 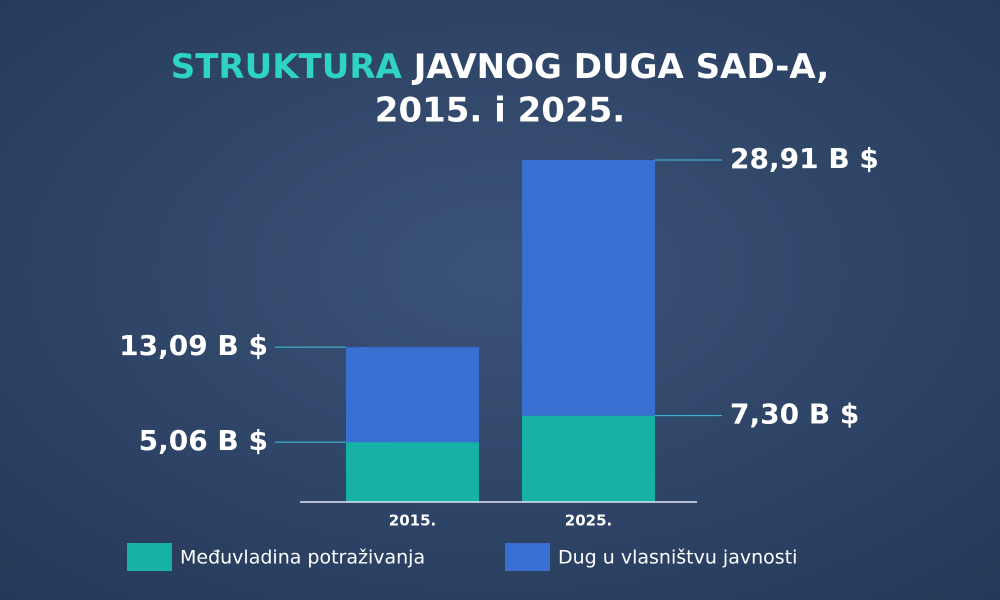 What do you see at coordinates (500, 111) in the screenshot?
I see `title-part: 2015. i 2025.` at bounding box center [500, 111].